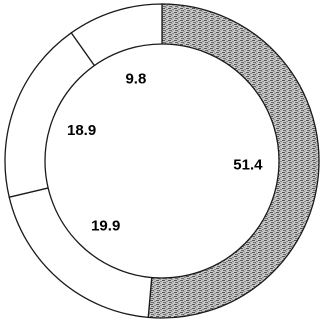  What do you see at coordinates (105, 226) in the screenshot?
I see `slice-label-19.9: 19.9` at bounding box center [105, 226].